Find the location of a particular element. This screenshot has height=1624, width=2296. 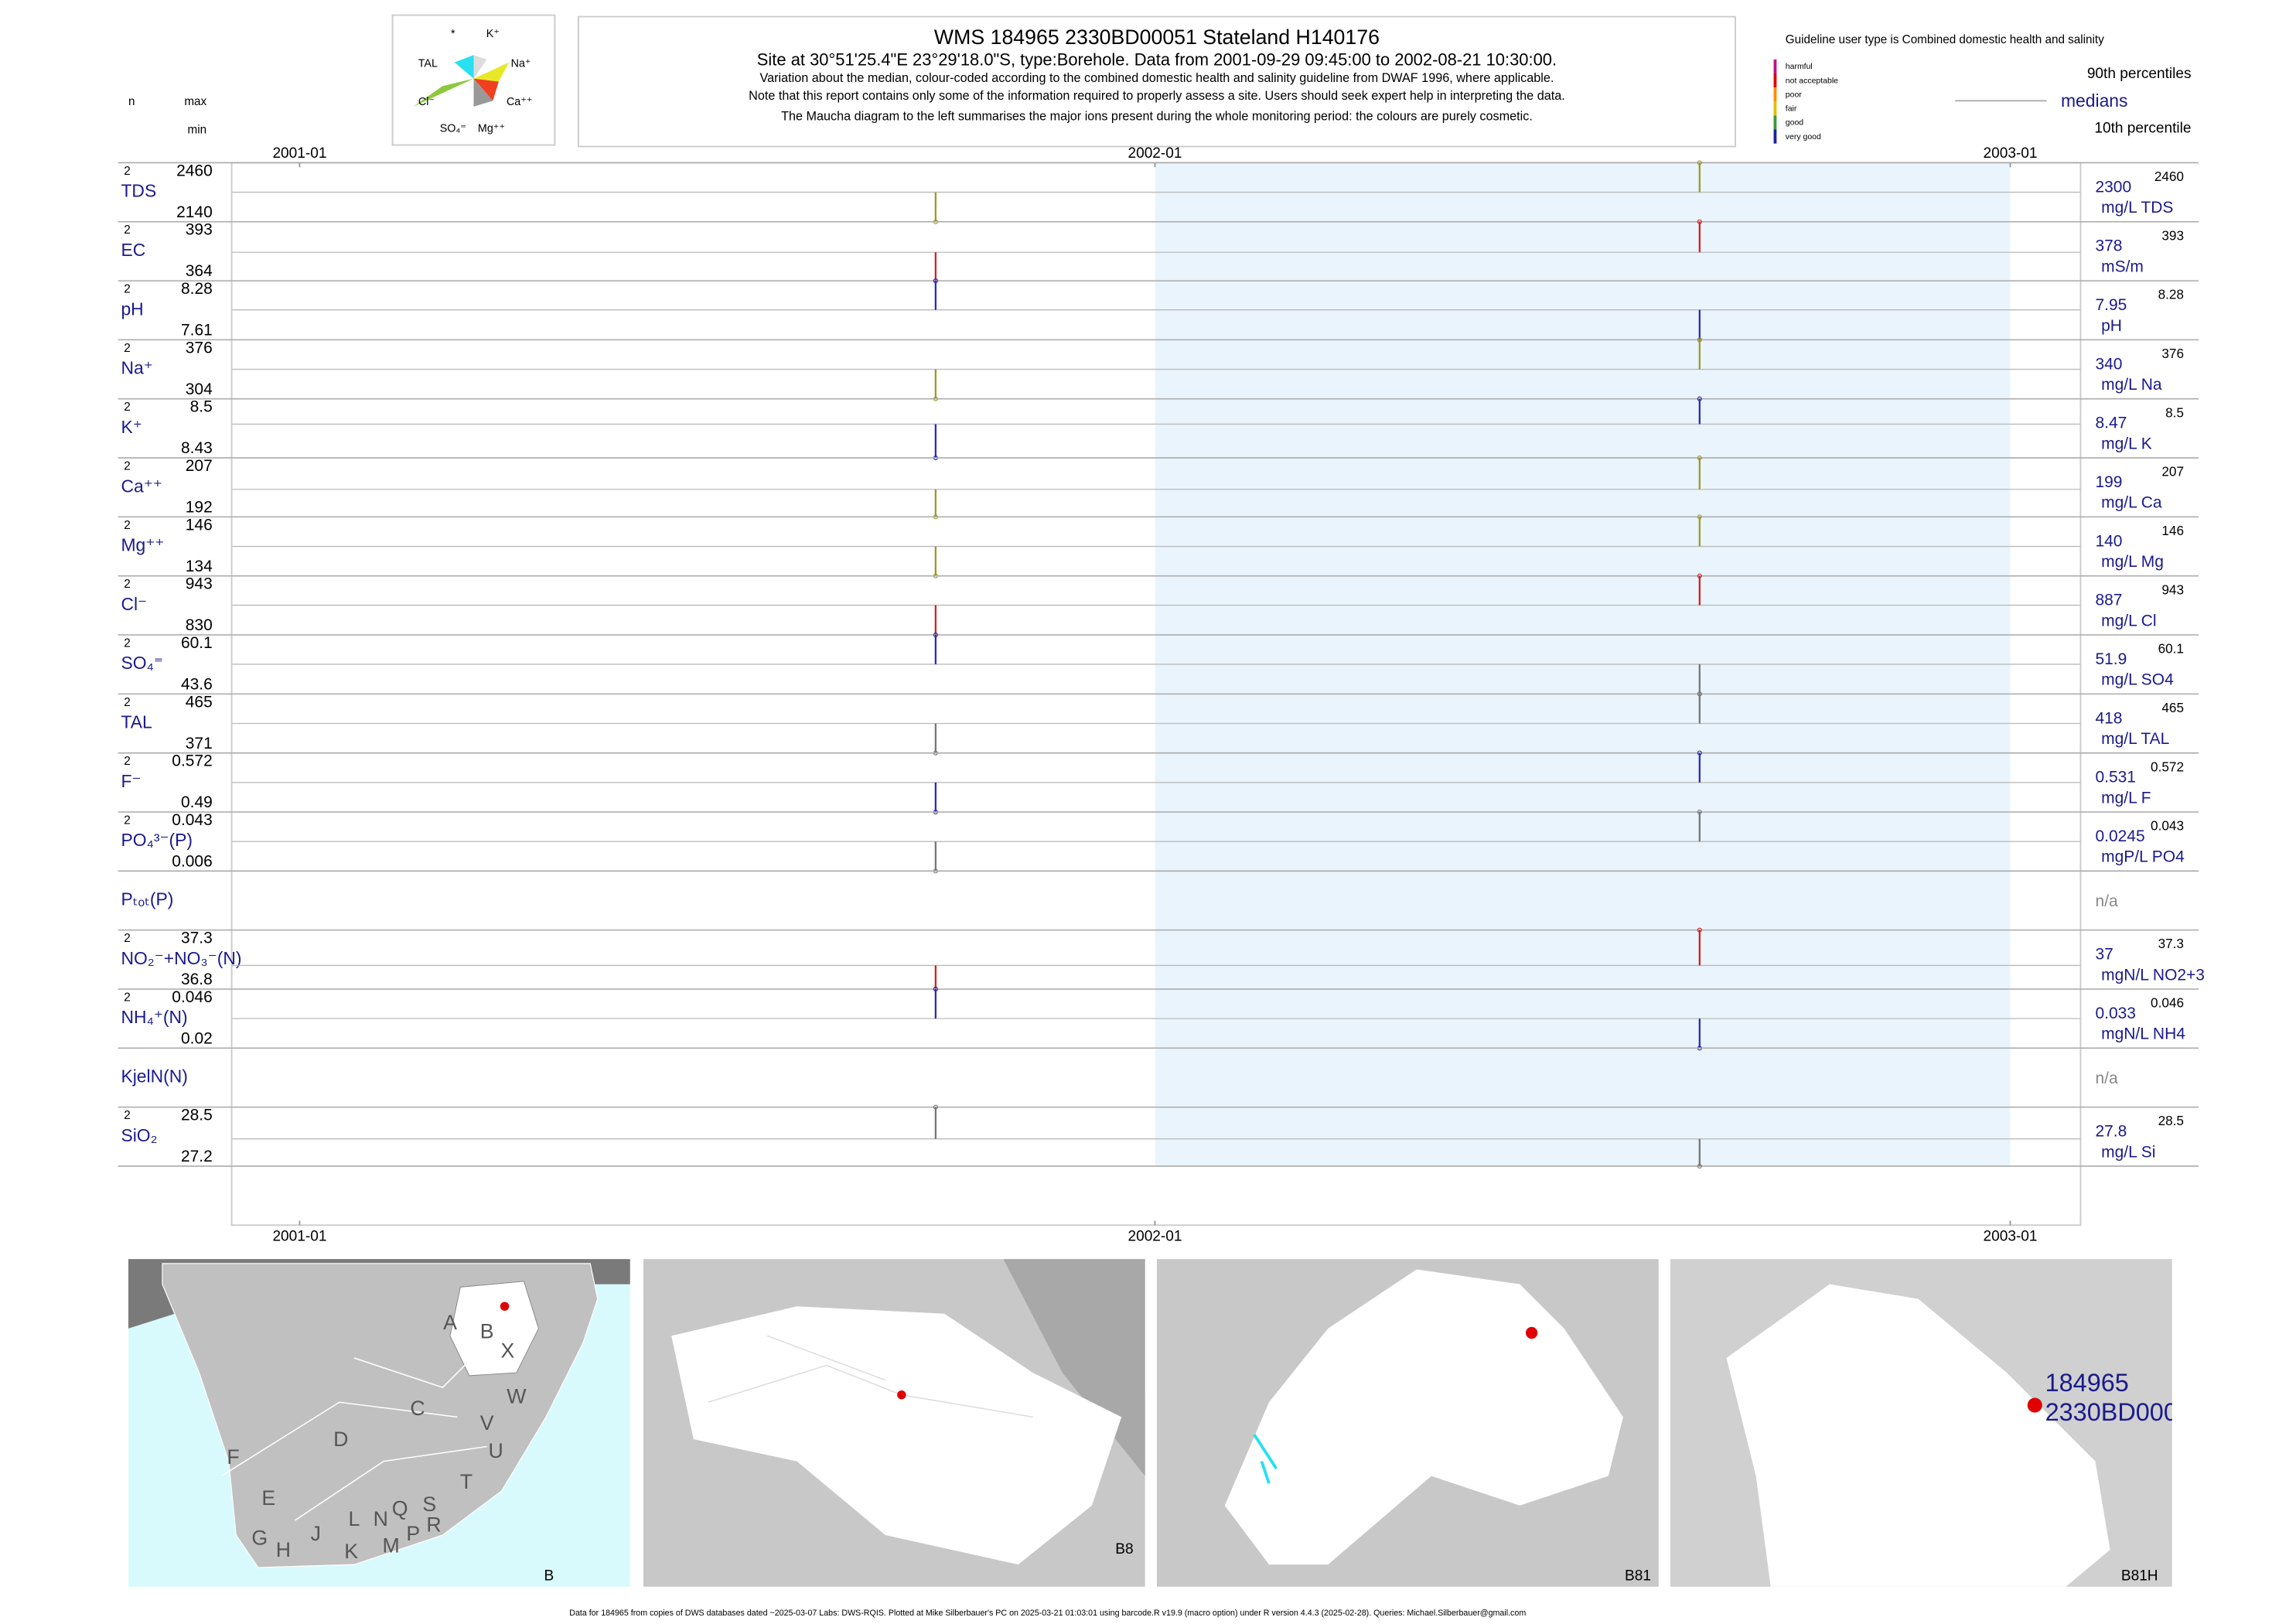

median-value: 8.47 is located at coordinates (2111, 423).